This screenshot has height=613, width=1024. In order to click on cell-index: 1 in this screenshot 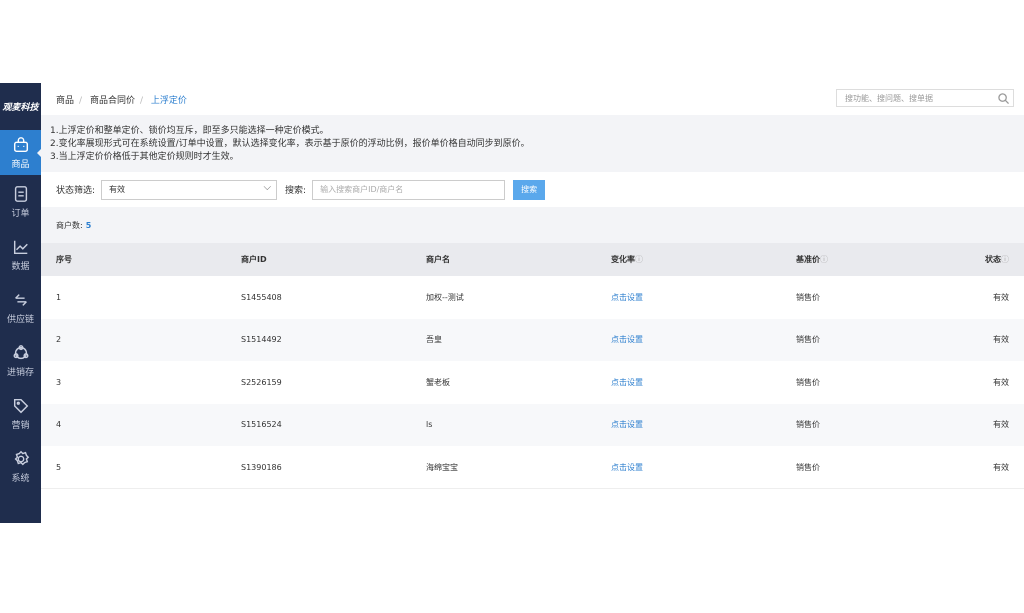, I will do `click(59, 297)`.